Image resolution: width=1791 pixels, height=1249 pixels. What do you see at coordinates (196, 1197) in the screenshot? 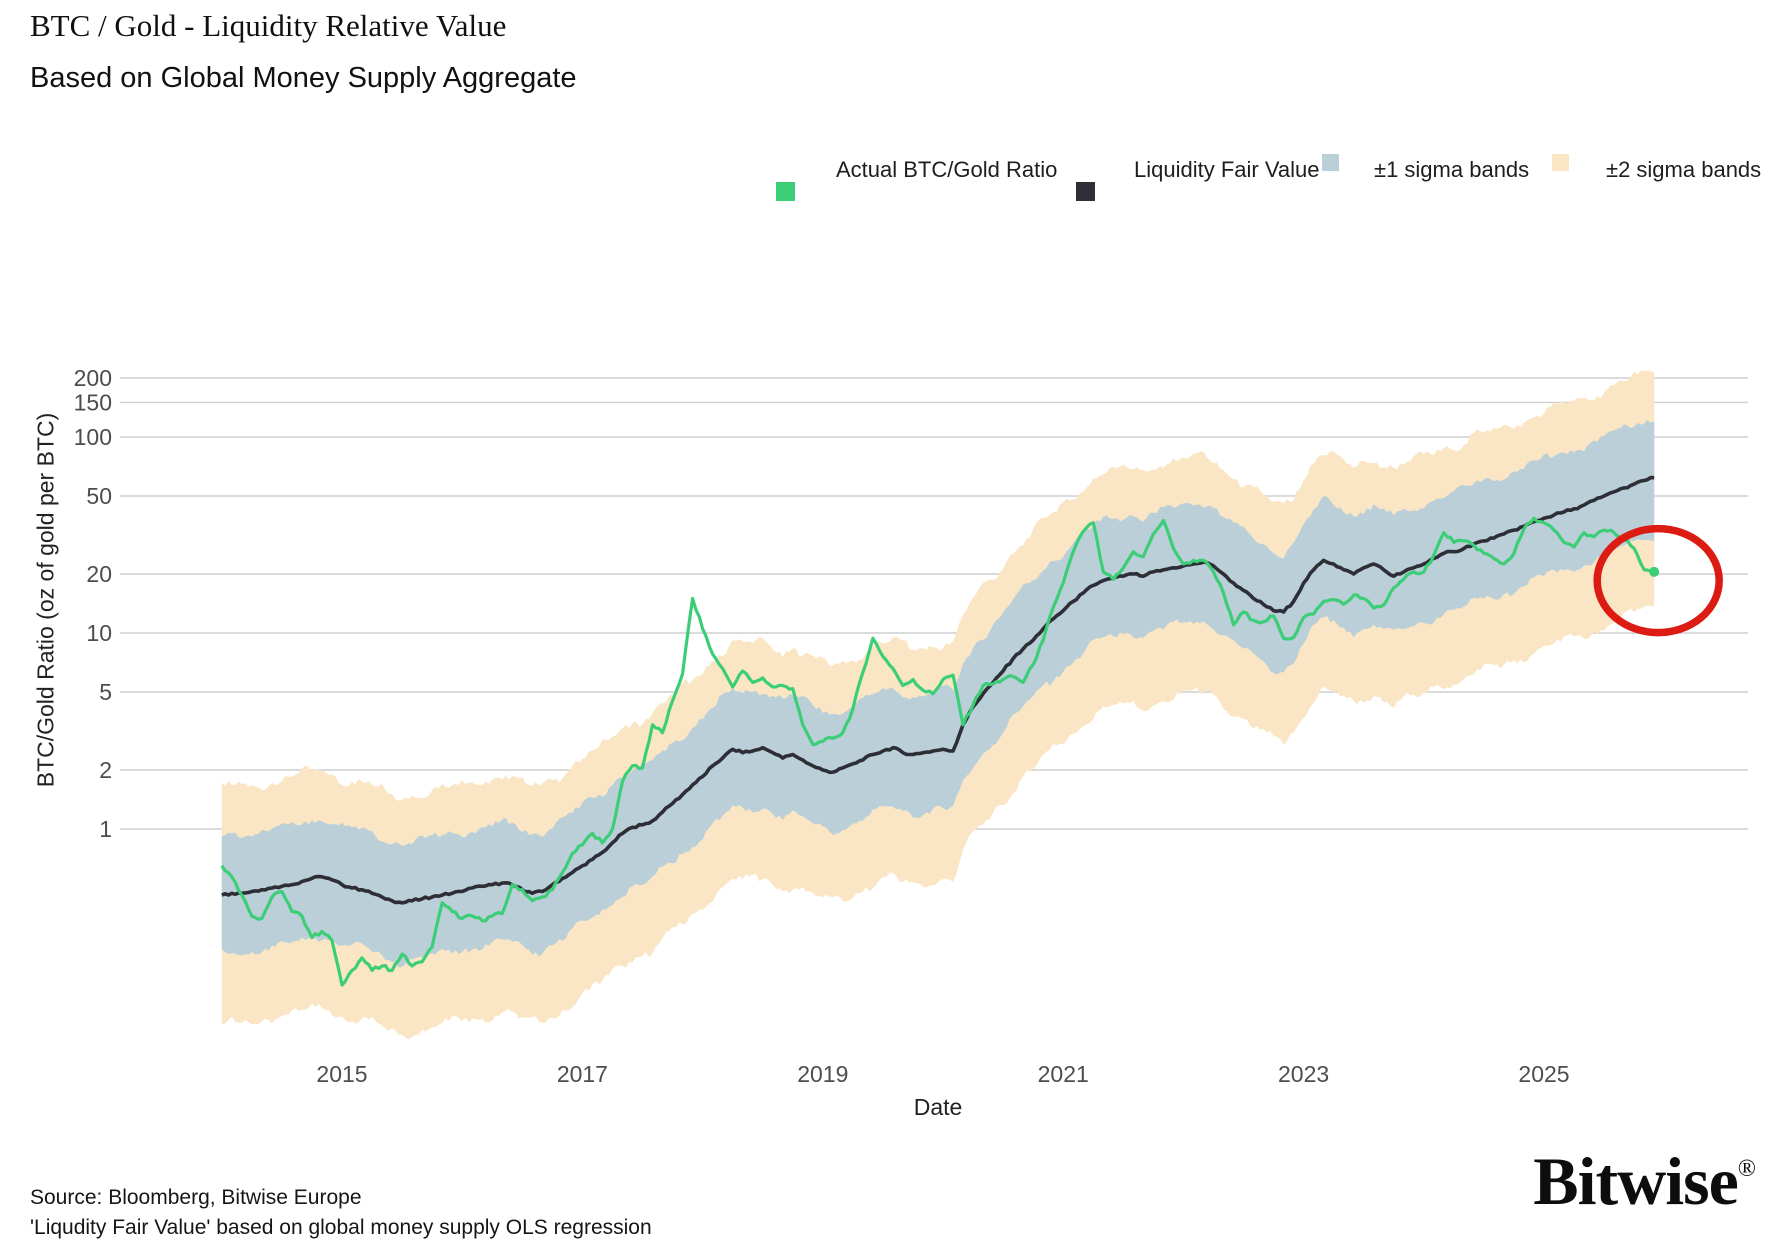
I see `source-note: Source: Bloomberg, Bitwise Europe` at bounding box center [196, 1197].